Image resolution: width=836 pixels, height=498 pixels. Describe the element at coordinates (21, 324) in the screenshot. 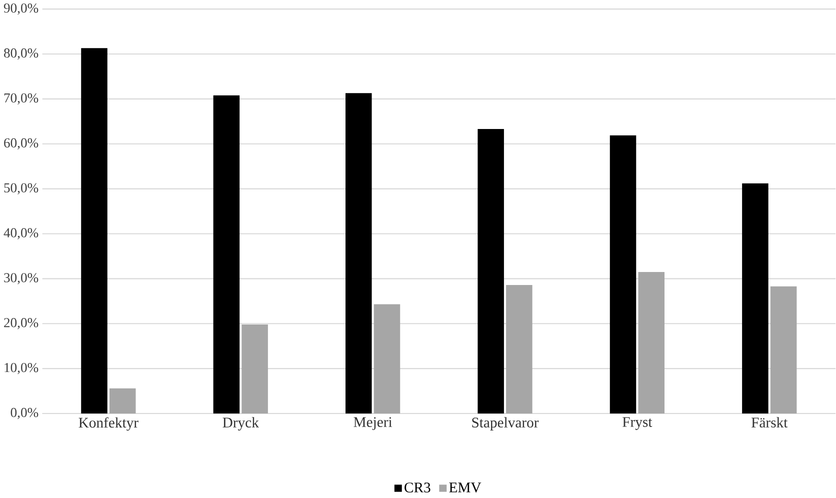

I see `y-tick-label: 20,0%` at that location.